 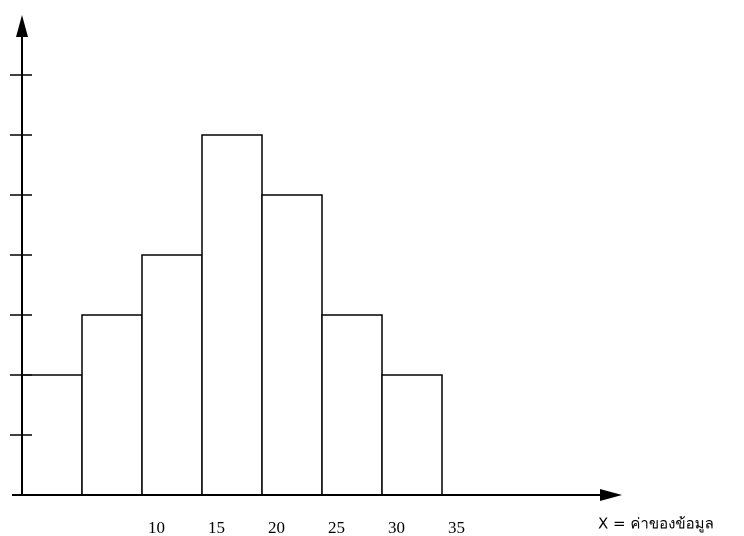 What do you see at coordinates (276, 527) in the screenshot?
I see `x-tick-label: 20` at bounding box center [276, 527].